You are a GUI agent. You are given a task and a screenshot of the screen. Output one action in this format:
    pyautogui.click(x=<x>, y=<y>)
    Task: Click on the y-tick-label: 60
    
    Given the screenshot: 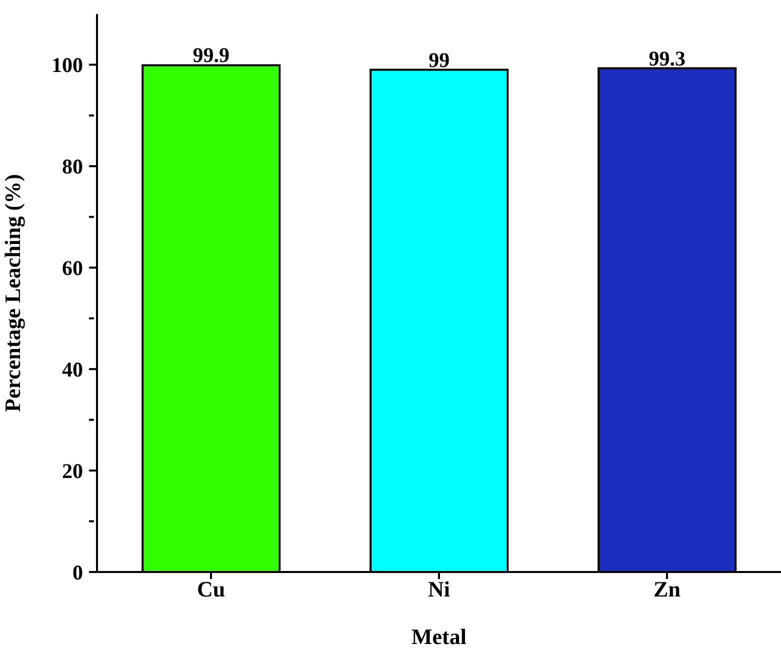 What is the action you would take?
    pyautogui.click(x=72, y=268)
    